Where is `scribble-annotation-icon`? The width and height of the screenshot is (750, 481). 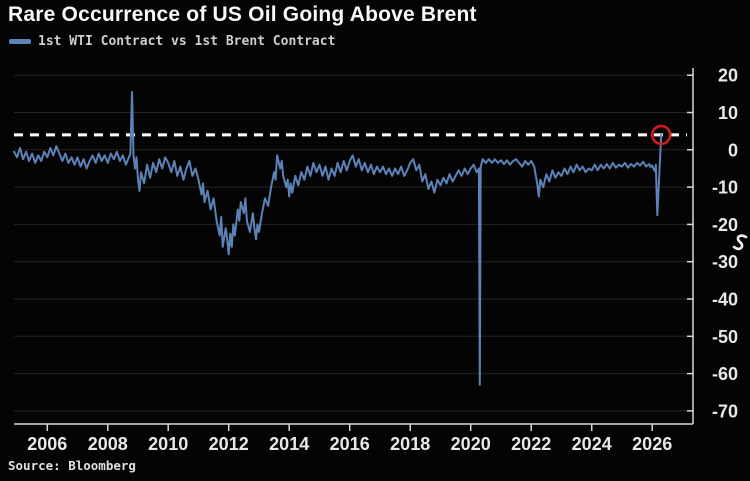 scribble-annotation-icon is located at coordinates (740, 242).